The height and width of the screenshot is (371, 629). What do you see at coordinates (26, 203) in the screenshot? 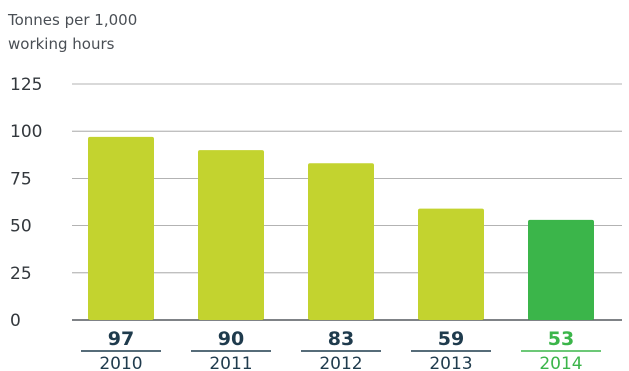
I see `y-tick-labels: 0 25 50 75 100 125` at bounding box center [26, 203].